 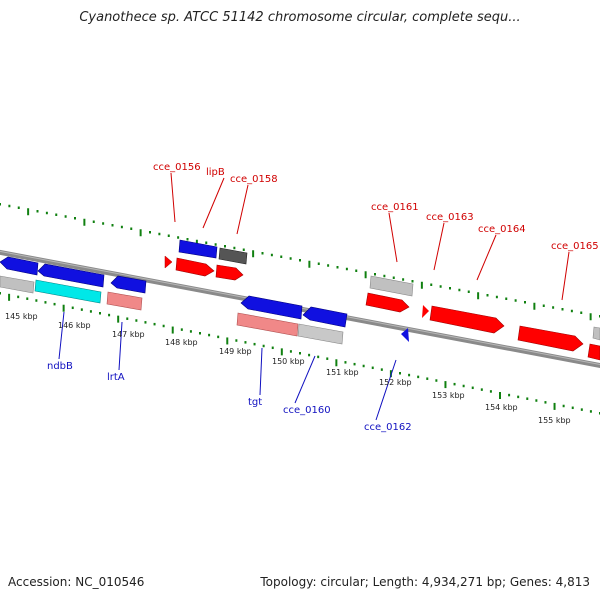 What do you see at coordinates (17, 284) in the screenshot?
I see `gene-left-pseudo` at bounding box center [17, 284].